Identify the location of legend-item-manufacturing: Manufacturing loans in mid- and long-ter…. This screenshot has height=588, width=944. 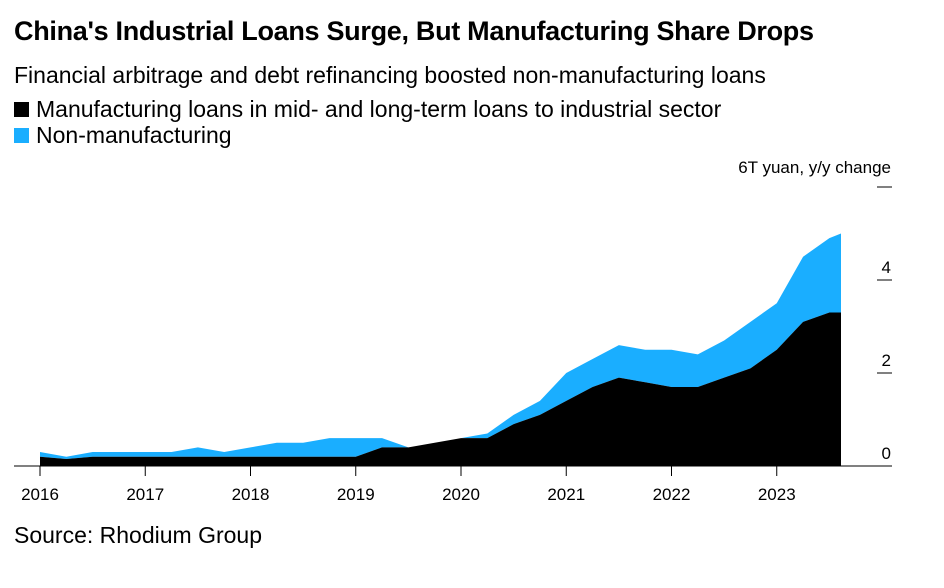
(367, 109).